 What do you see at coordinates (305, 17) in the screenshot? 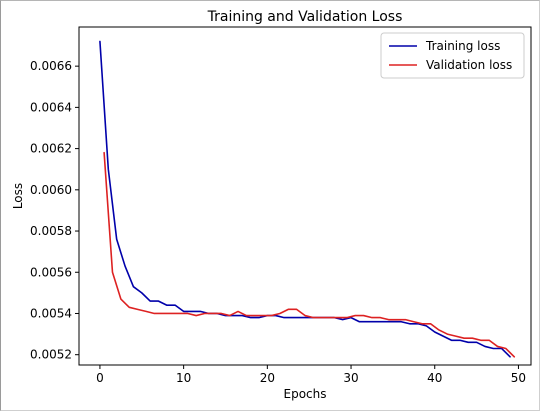
I see `chart-title: Training and Validation Loss` at bounding box center [305, 17].